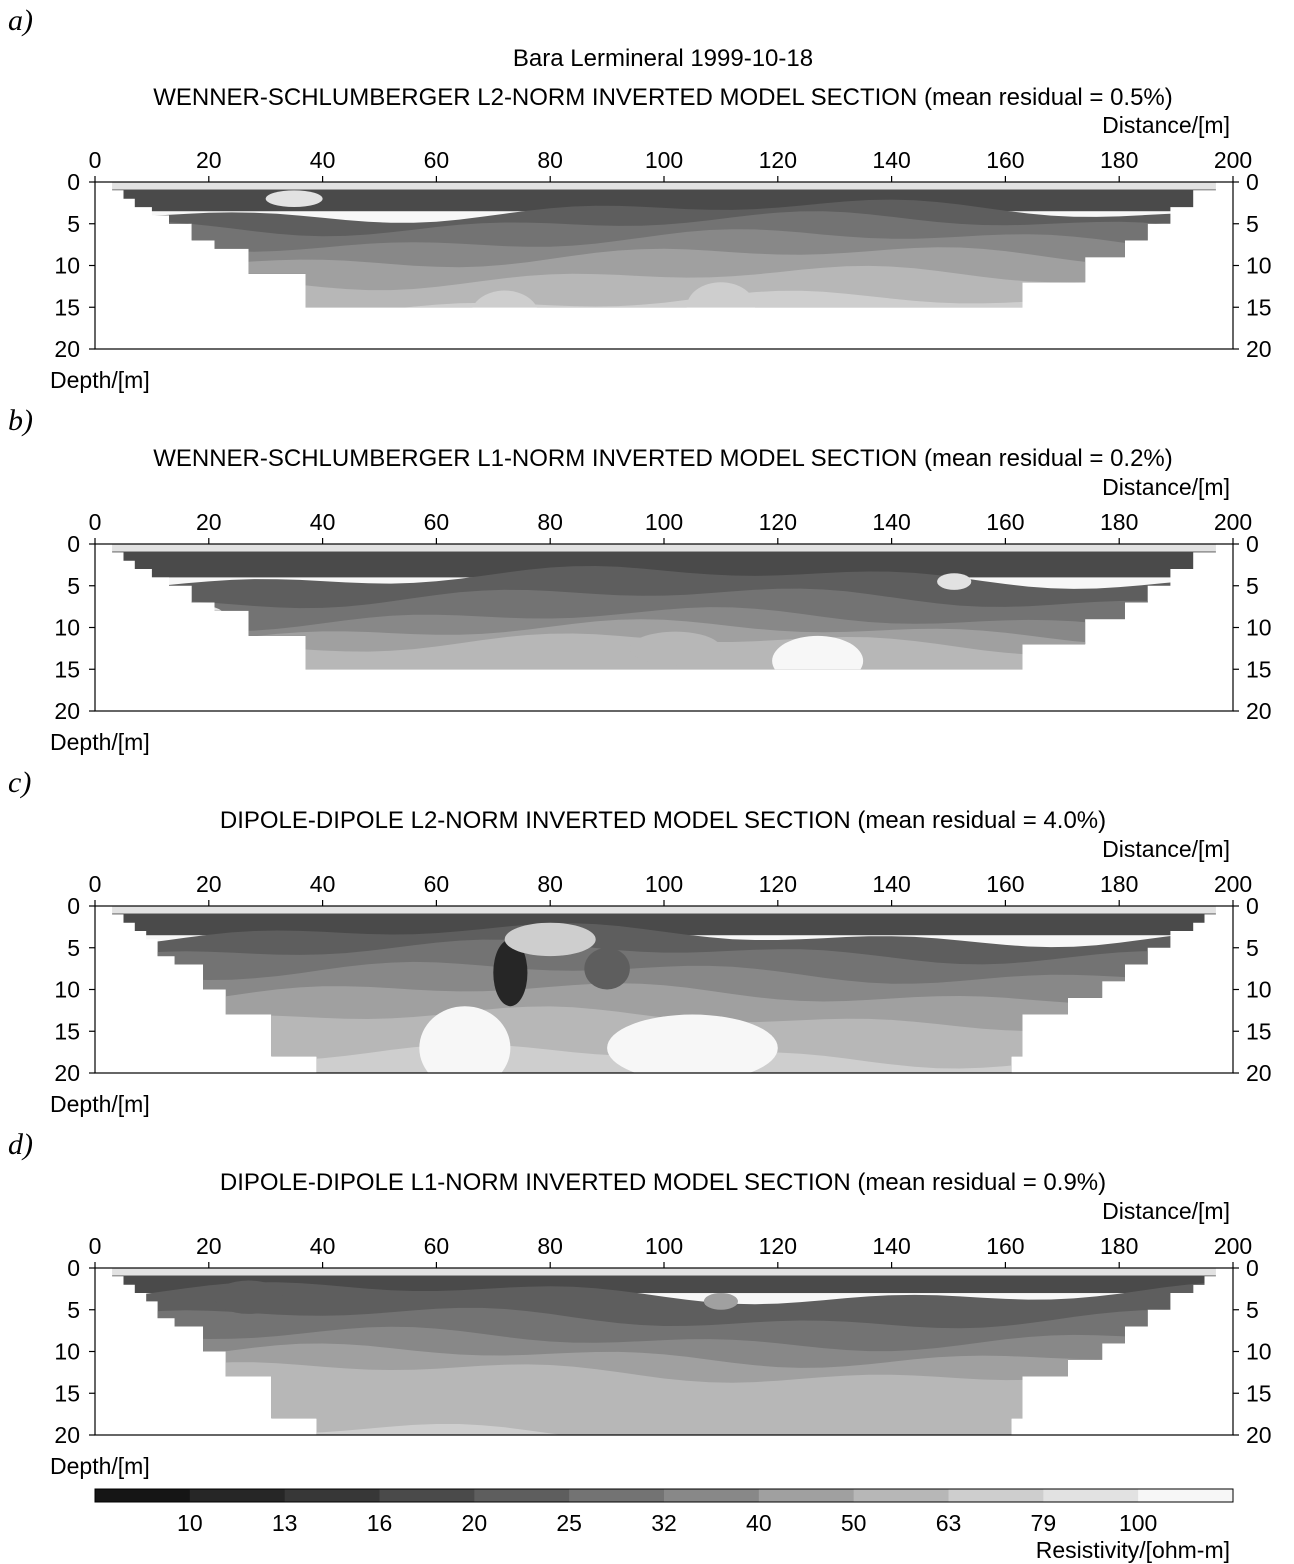  What do you see at coordinates (664, 924) in the screenshot?
I see `conductive-layer` at bounding box center [664, 924].